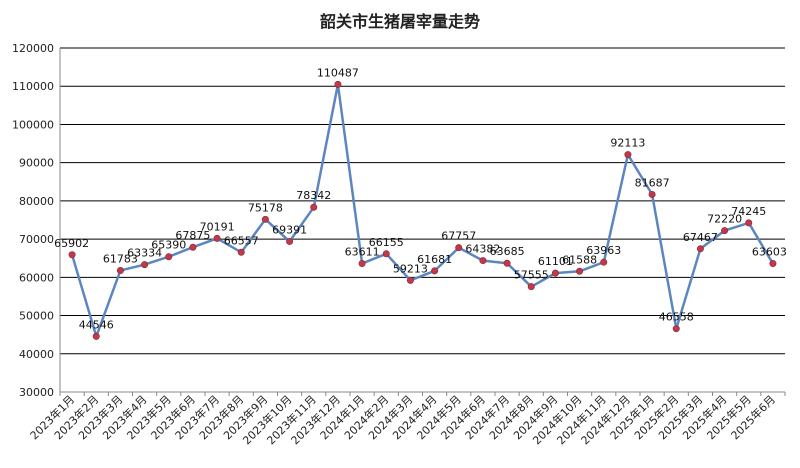  I want to click on data-label: 61681, so click(434, 259).